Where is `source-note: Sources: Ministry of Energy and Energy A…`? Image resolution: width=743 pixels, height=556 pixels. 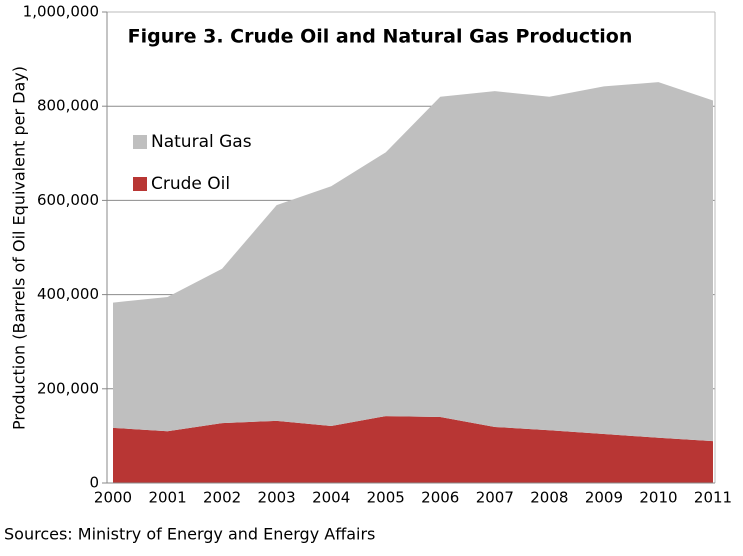
source-note: Sources: Ministry of Energy and Energy A… is located at coordinates (189, 534).